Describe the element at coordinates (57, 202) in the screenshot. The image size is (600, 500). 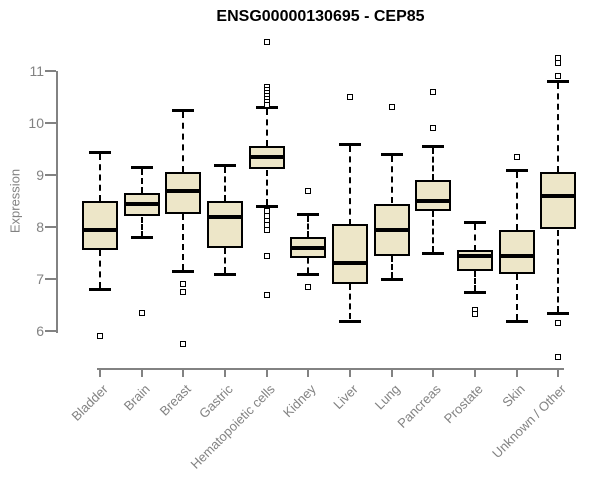
I see `y-axis-line` at that location.